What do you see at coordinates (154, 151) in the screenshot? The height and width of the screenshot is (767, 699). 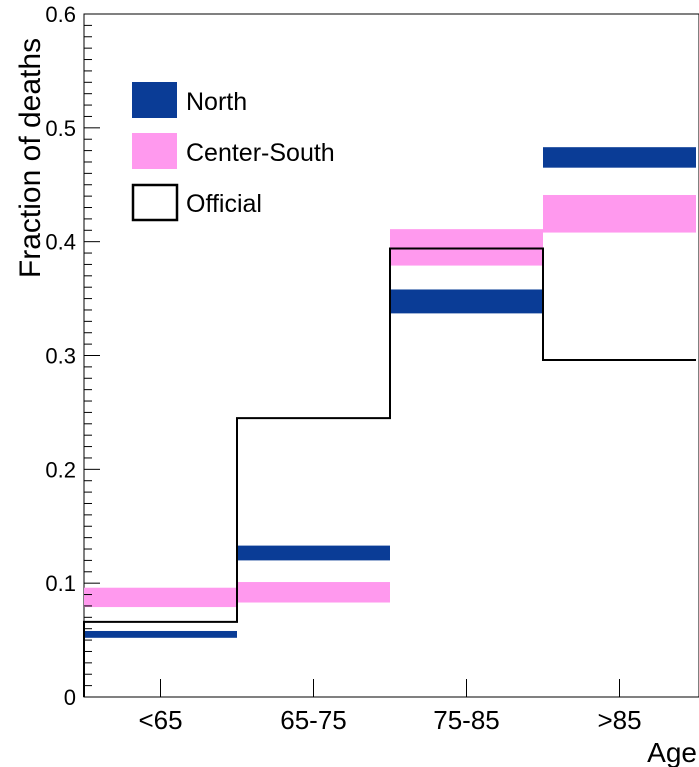 I see `legend-swatch-center-south` at bounding box center [154, 151].